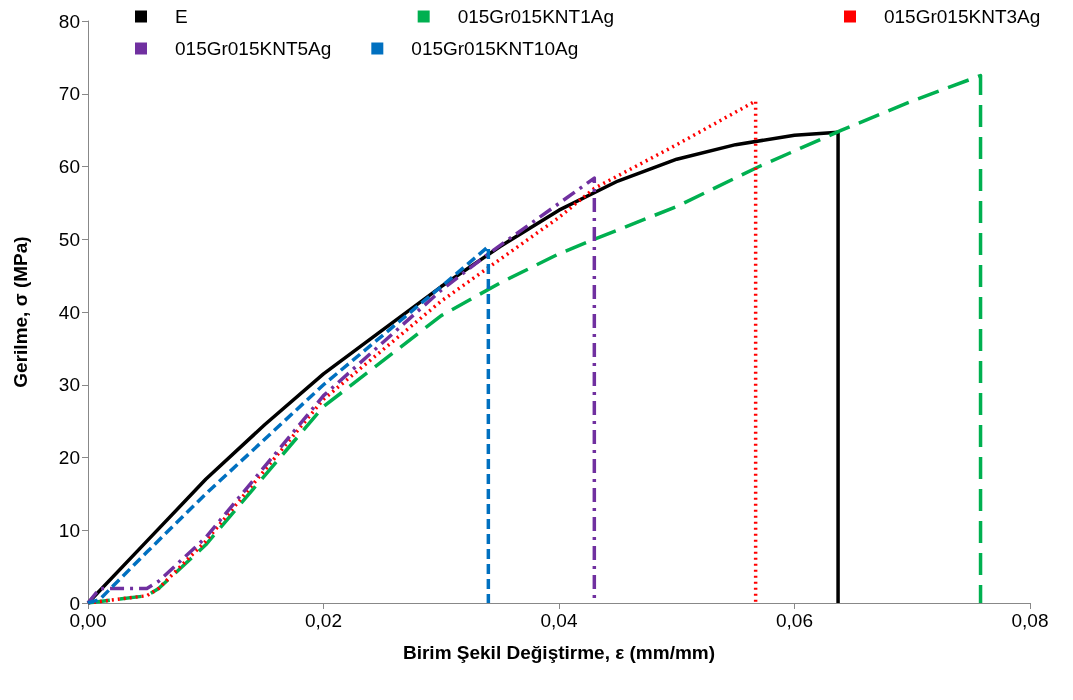  I want to click on y-tick-label: 30, so click(69, 385).